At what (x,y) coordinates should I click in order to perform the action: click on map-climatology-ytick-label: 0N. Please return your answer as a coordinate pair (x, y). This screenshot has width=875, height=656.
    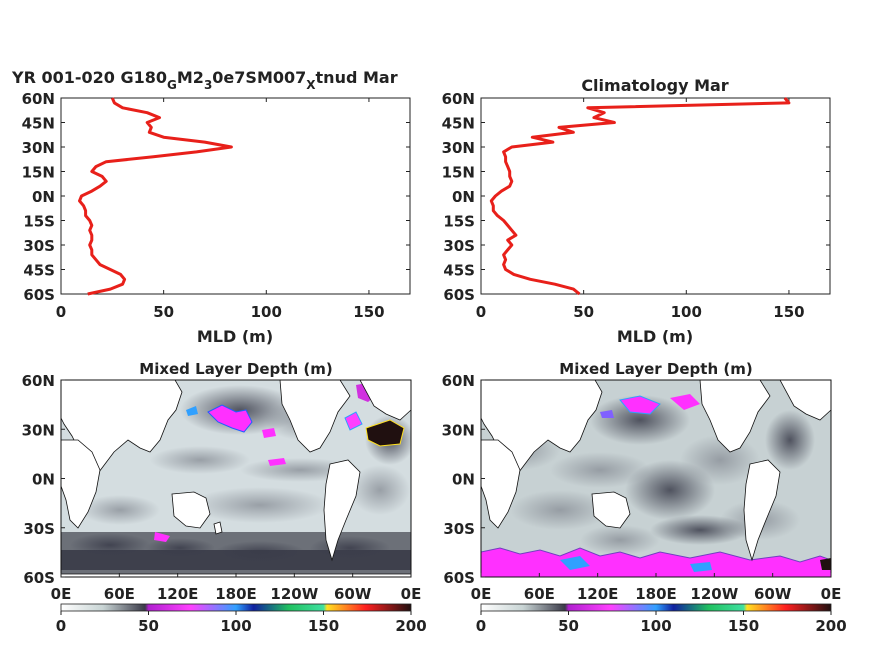
    Looking at the image, I should click on (463, 480).